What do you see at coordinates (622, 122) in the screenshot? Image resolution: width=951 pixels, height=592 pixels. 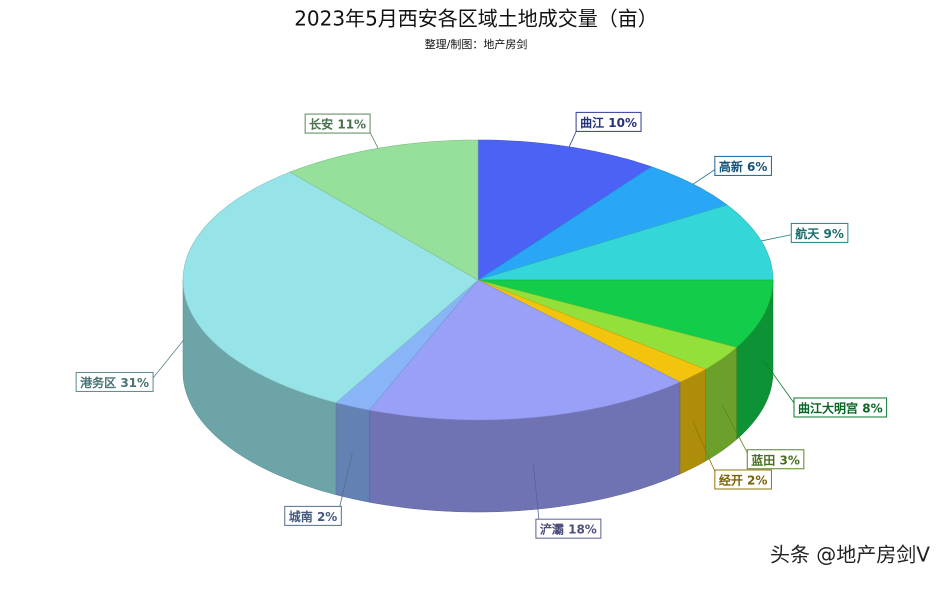 I see `value-label: 10%` at bounding box center [622, 122].